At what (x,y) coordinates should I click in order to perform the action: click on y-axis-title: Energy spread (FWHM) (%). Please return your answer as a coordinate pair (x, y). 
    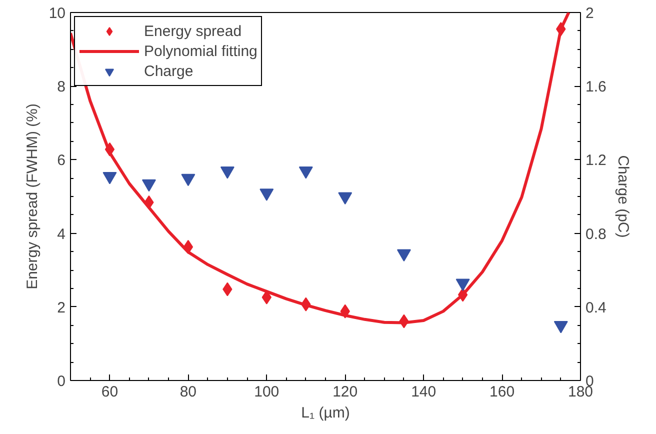
    Looking at the image, I should click on (32, 197).